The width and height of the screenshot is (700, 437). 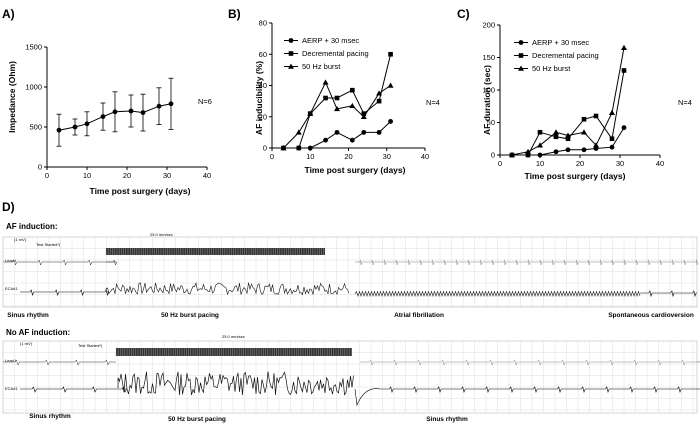 I want to click on chart-a-plot: 0 10 20 30 40 0 500 1000 1500, so click(x=118, y=111).